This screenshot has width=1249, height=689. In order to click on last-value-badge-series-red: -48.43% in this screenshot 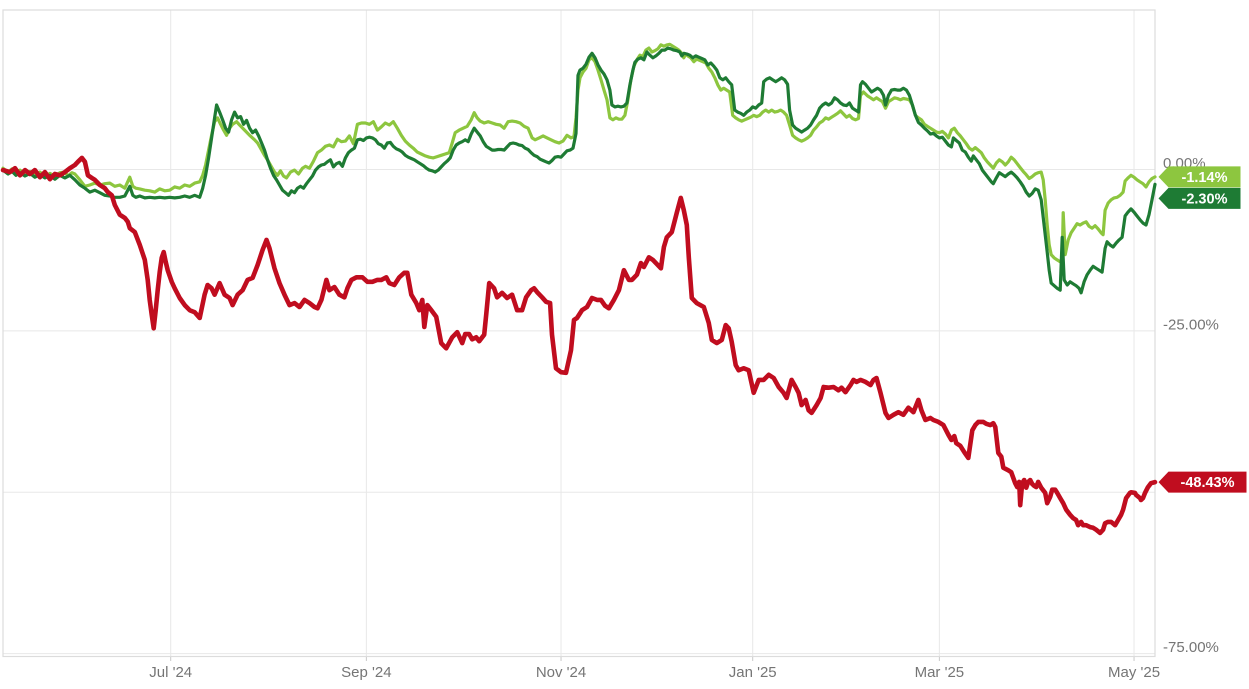, I will do `click(1202, 482)`.